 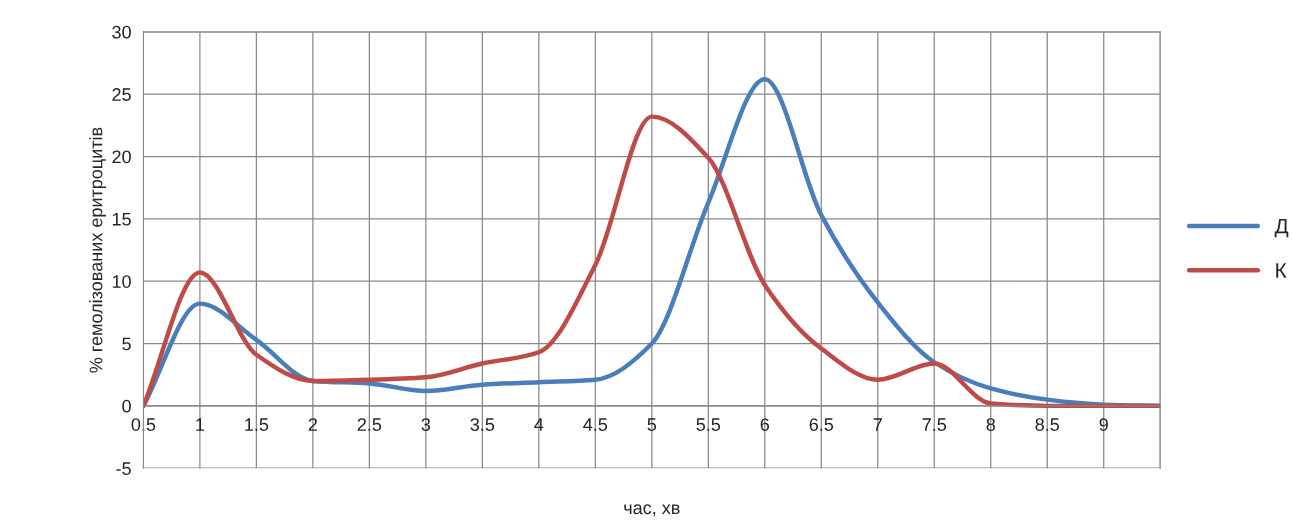 I want to click on y-tick-label: 15, so click(x=121, y=219).